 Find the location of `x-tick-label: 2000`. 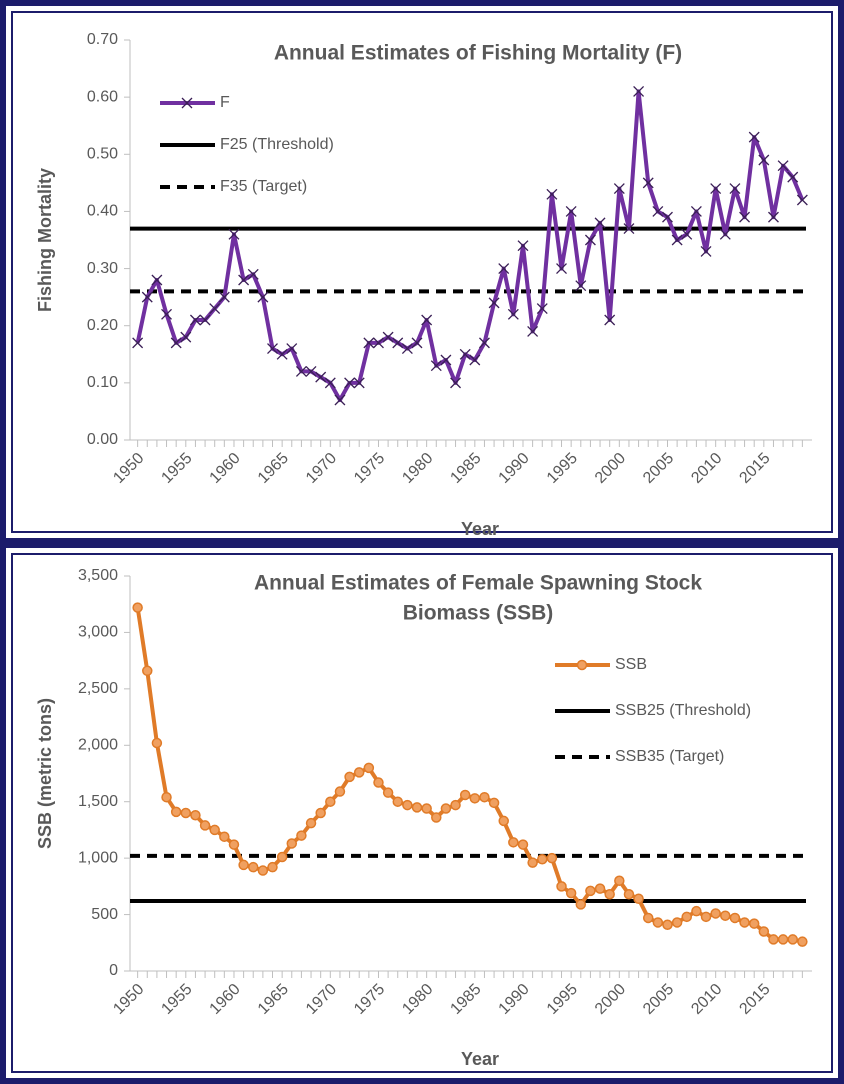

x-tick-label: 2000 is located at coordinates (610, 999).